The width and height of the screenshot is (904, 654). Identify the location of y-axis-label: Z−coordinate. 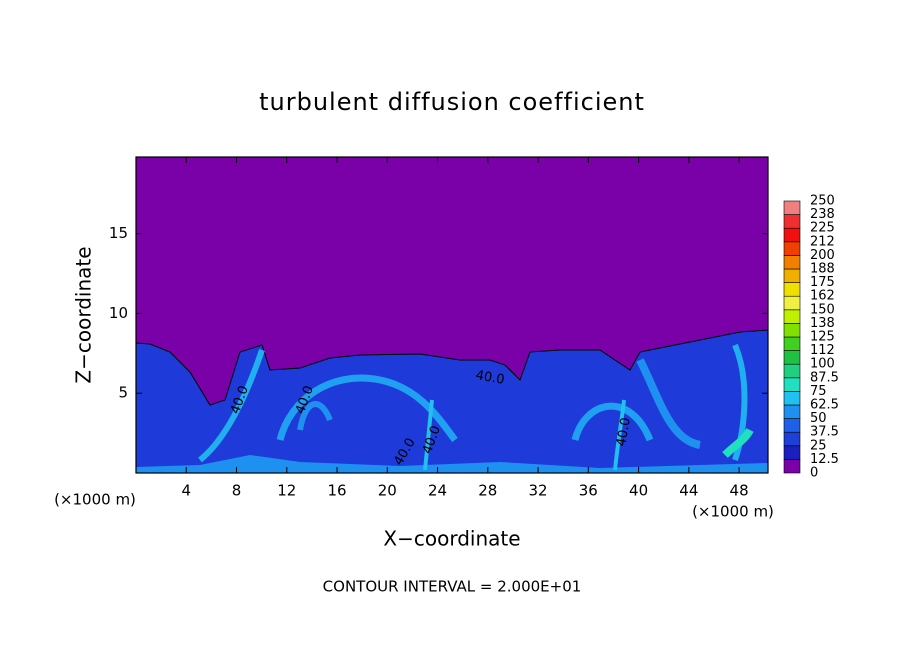
(84, 314).